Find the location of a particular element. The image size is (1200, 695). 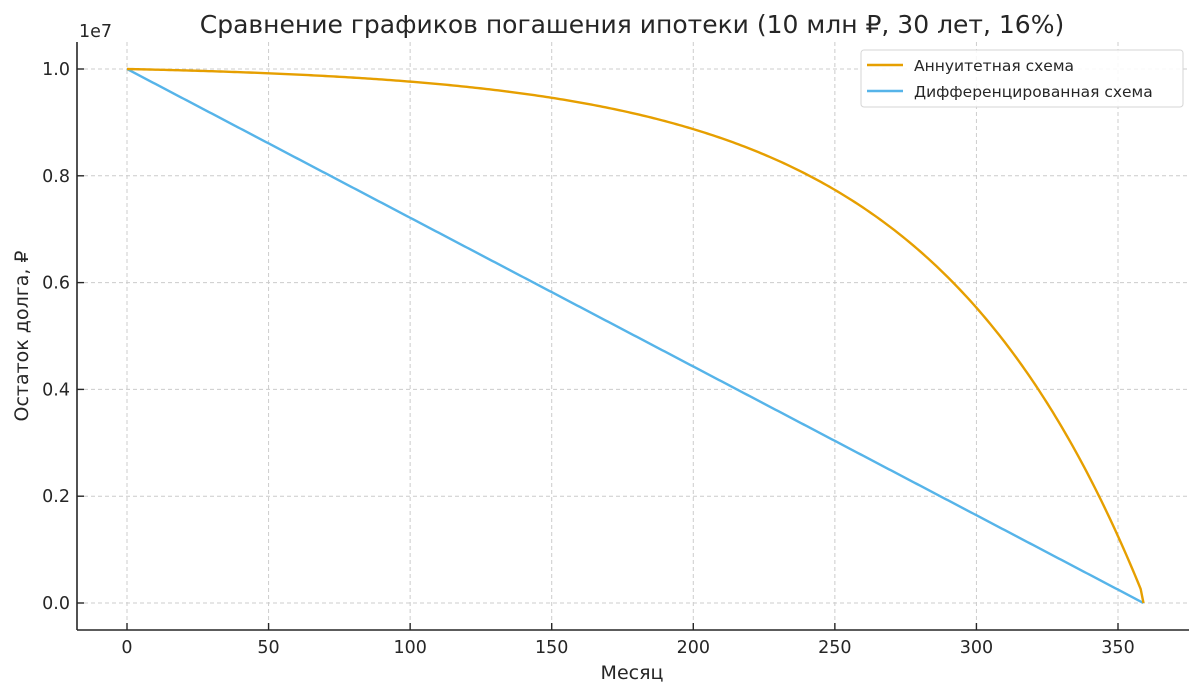

y-tick-label: 1.0 is located at coordinates (56, 70).